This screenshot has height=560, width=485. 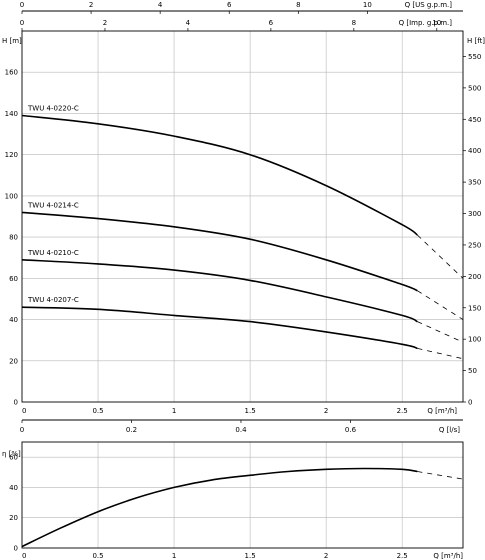 I want to click on ft-tick-label: 0, so click(x=470, y=403).